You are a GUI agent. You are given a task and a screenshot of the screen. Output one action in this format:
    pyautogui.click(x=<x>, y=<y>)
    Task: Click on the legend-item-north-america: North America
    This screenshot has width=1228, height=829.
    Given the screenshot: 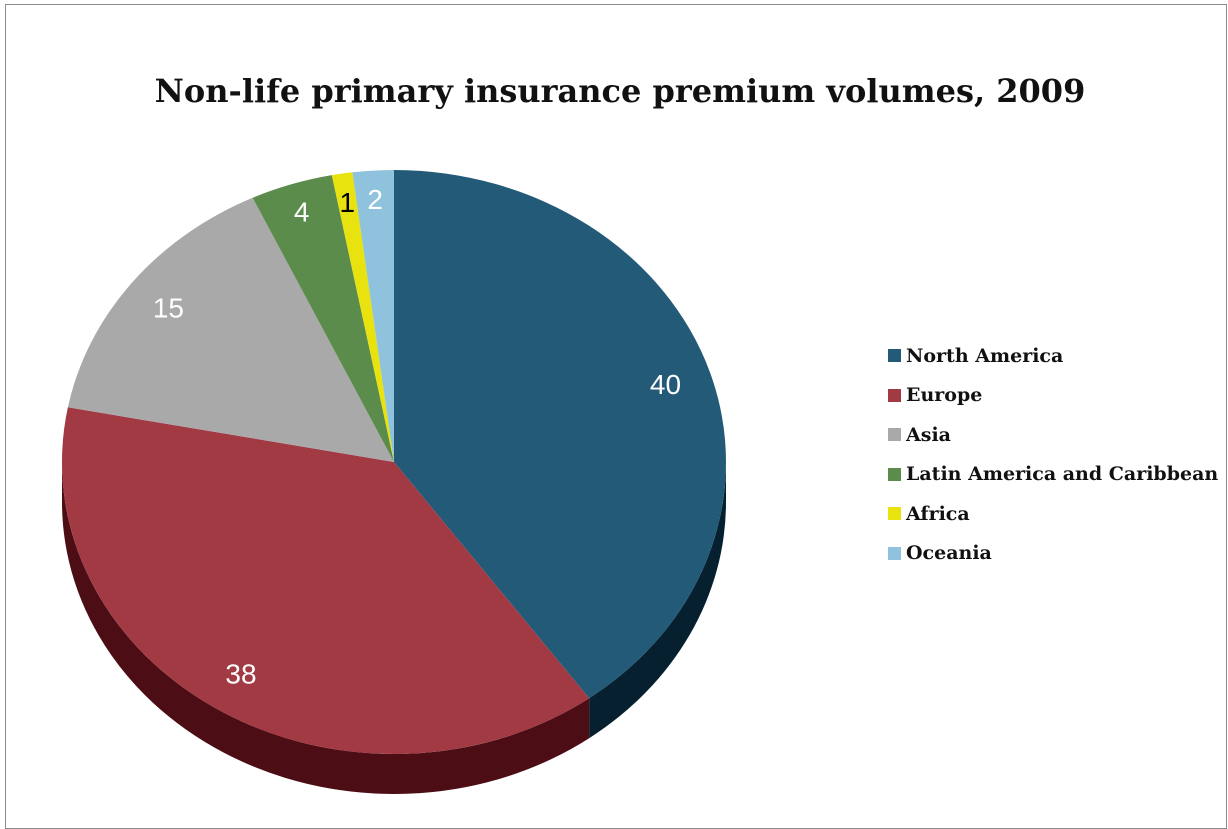 What is the action you would take?
    pyautogui.click(x=1053, y=356)
    